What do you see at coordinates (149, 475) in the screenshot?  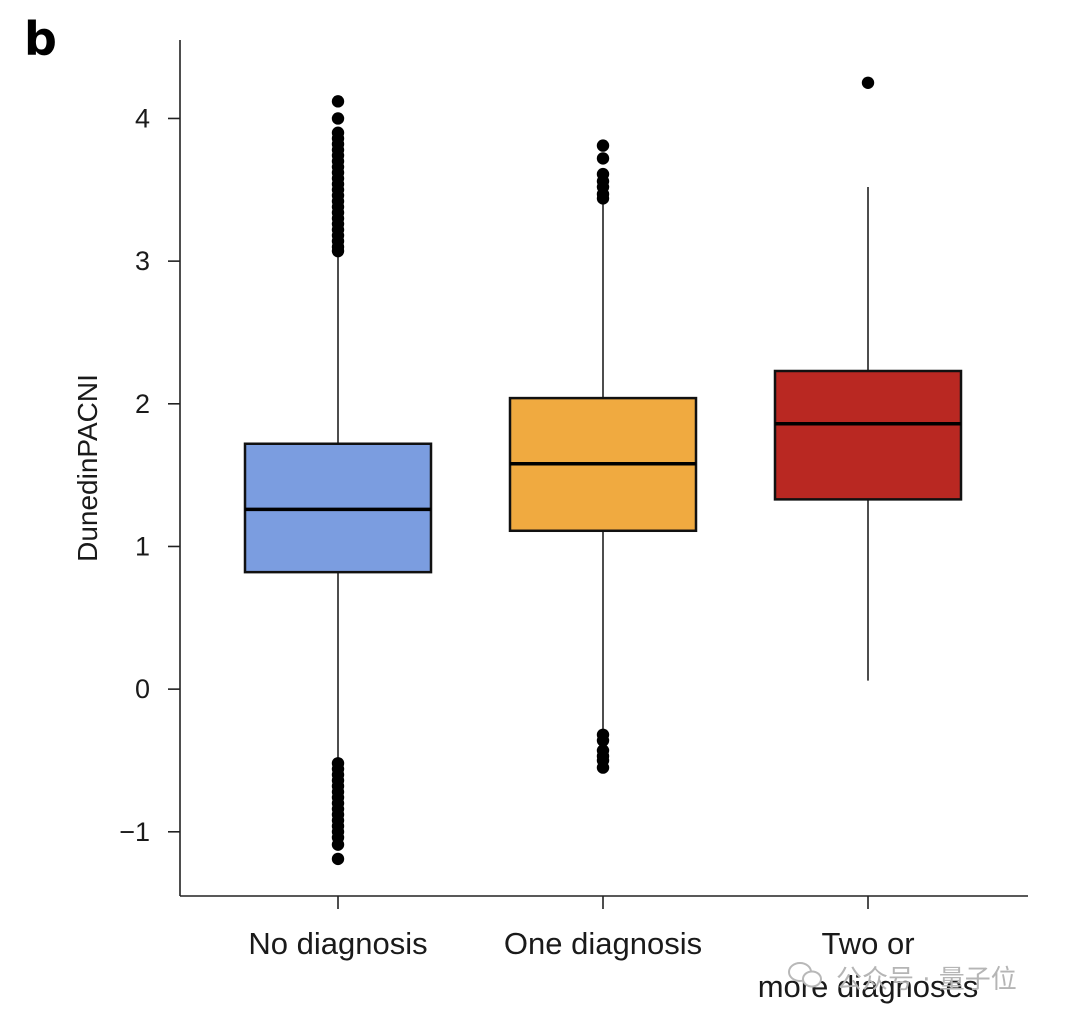 I see `y-ticks: −1 0 1 2 3 4` at bounding box center [149, 475].